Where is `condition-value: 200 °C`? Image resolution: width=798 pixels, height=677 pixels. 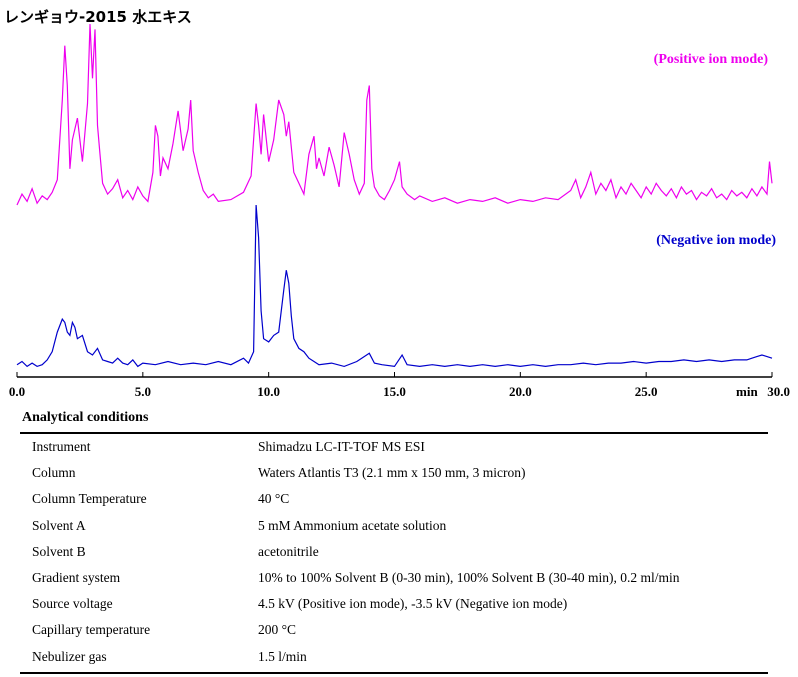
condition-value: 200 °C is located at coordinates (277, 630).